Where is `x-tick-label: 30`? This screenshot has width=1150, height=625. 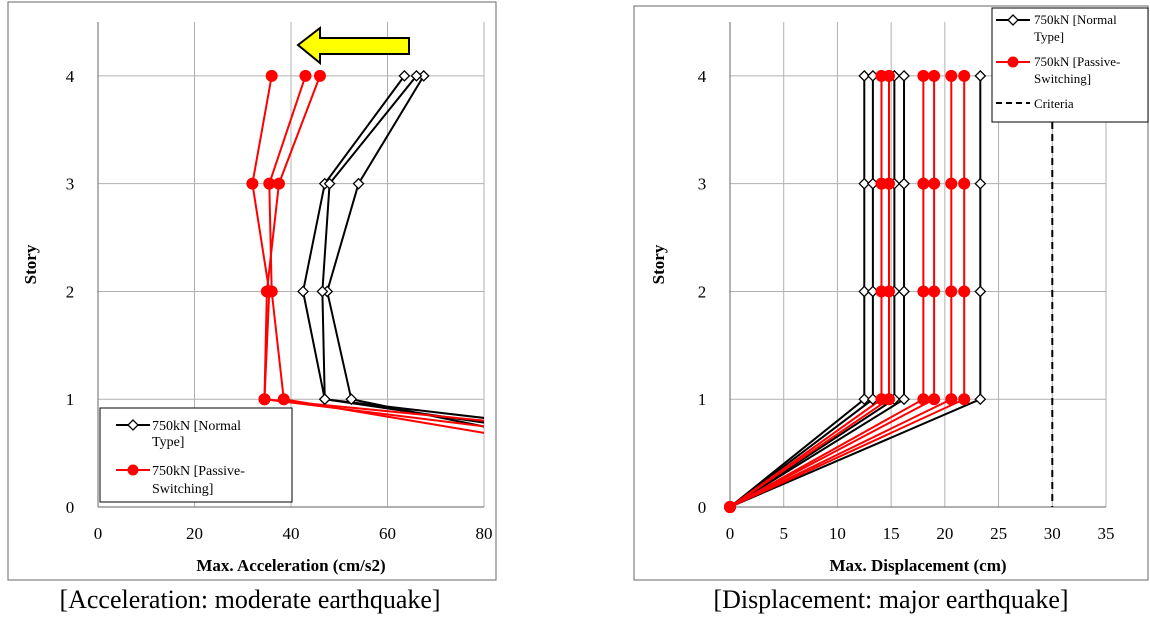
x-tick-label: 30 is located at coordinates (1052, 533).